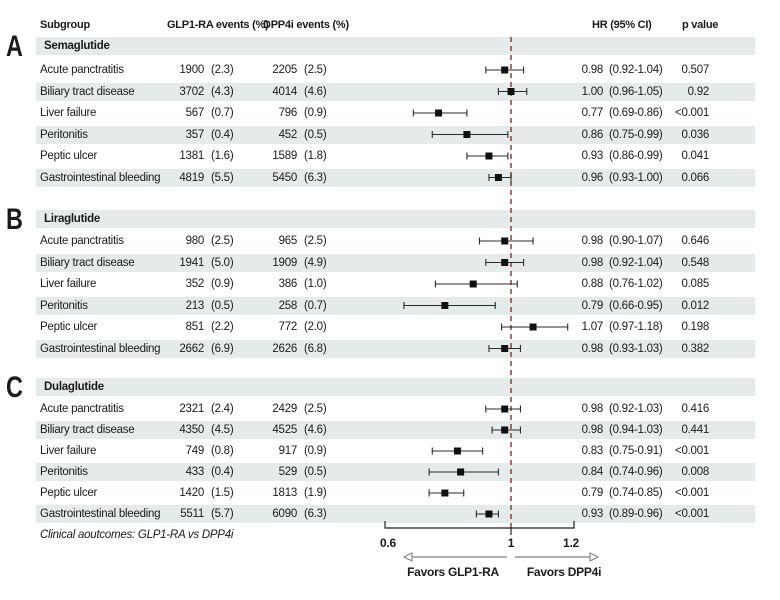 Image resolution: width=780 pixels, height=600 pixels. I want to click on glp1-count: 352, so click(195, 284).